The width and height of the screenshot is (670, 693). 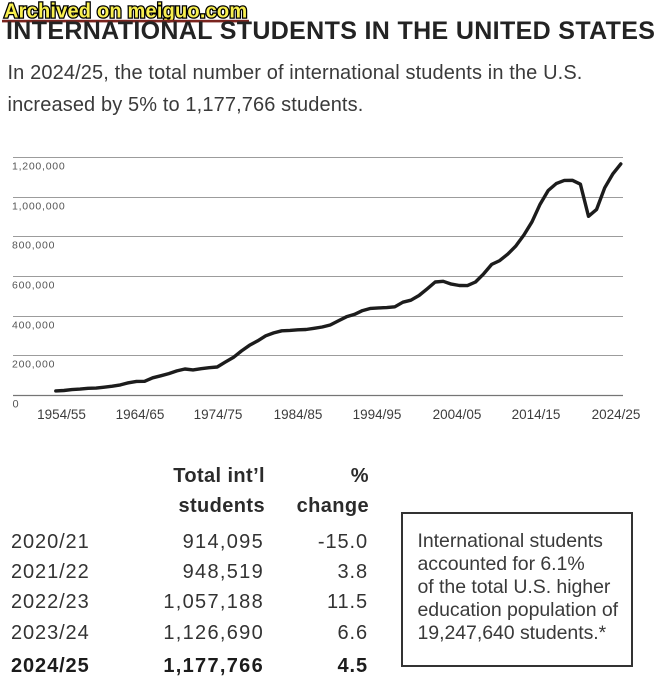 I want to click on svg-text: 800,000, so click(x=33, y=246).